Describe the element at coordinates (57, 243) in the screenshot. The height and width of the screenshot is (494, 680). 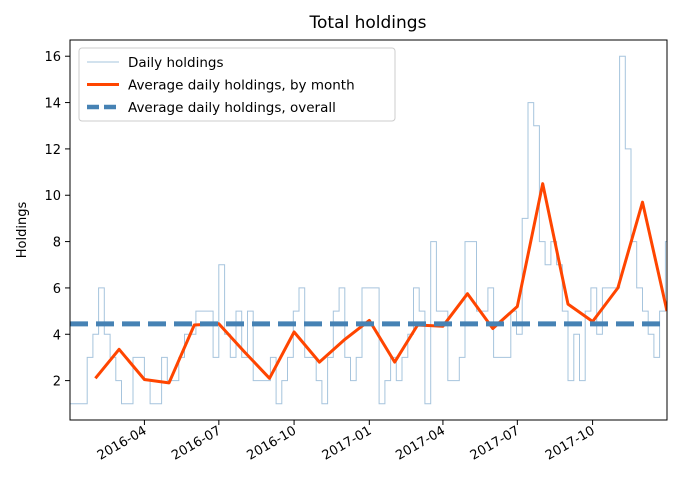
I see `y-tick-label: 8` at that location.